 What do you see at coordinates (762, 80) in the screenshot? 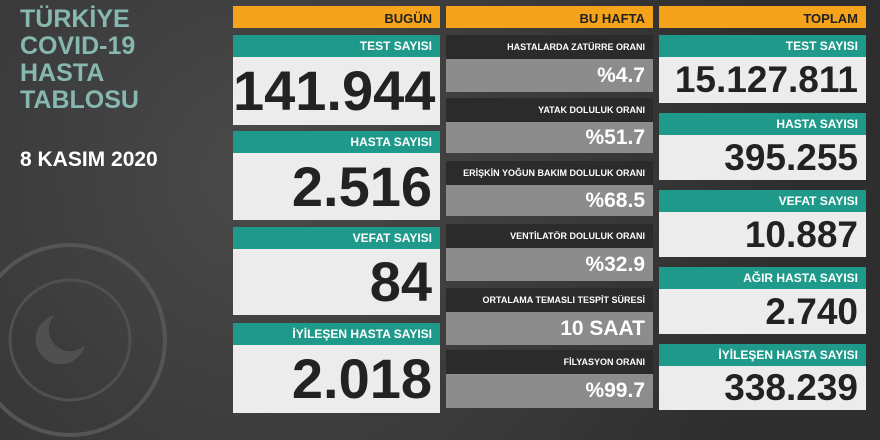
I see `cell-value: 15.127.811` at bounding box center [762, 80].